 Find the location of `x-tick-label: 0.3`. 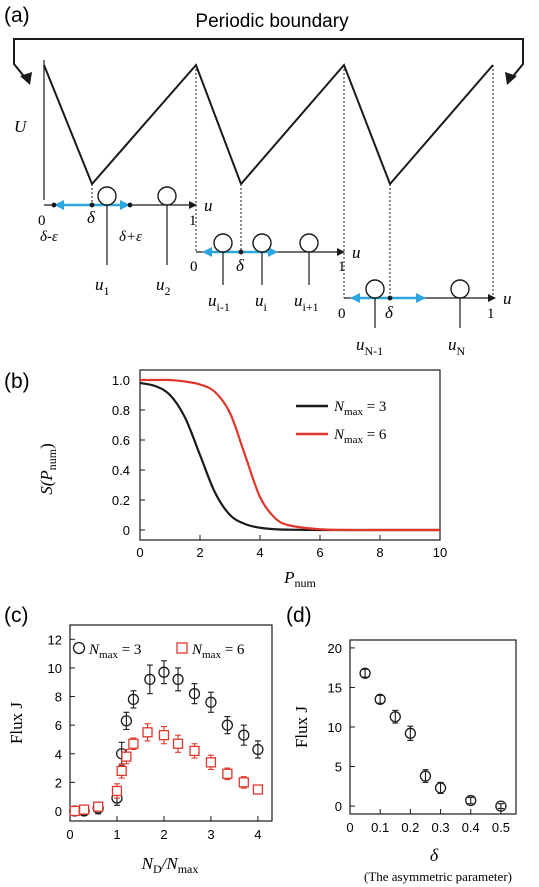

x-tick-label: 0.3 is located at coordinates (441, 827).